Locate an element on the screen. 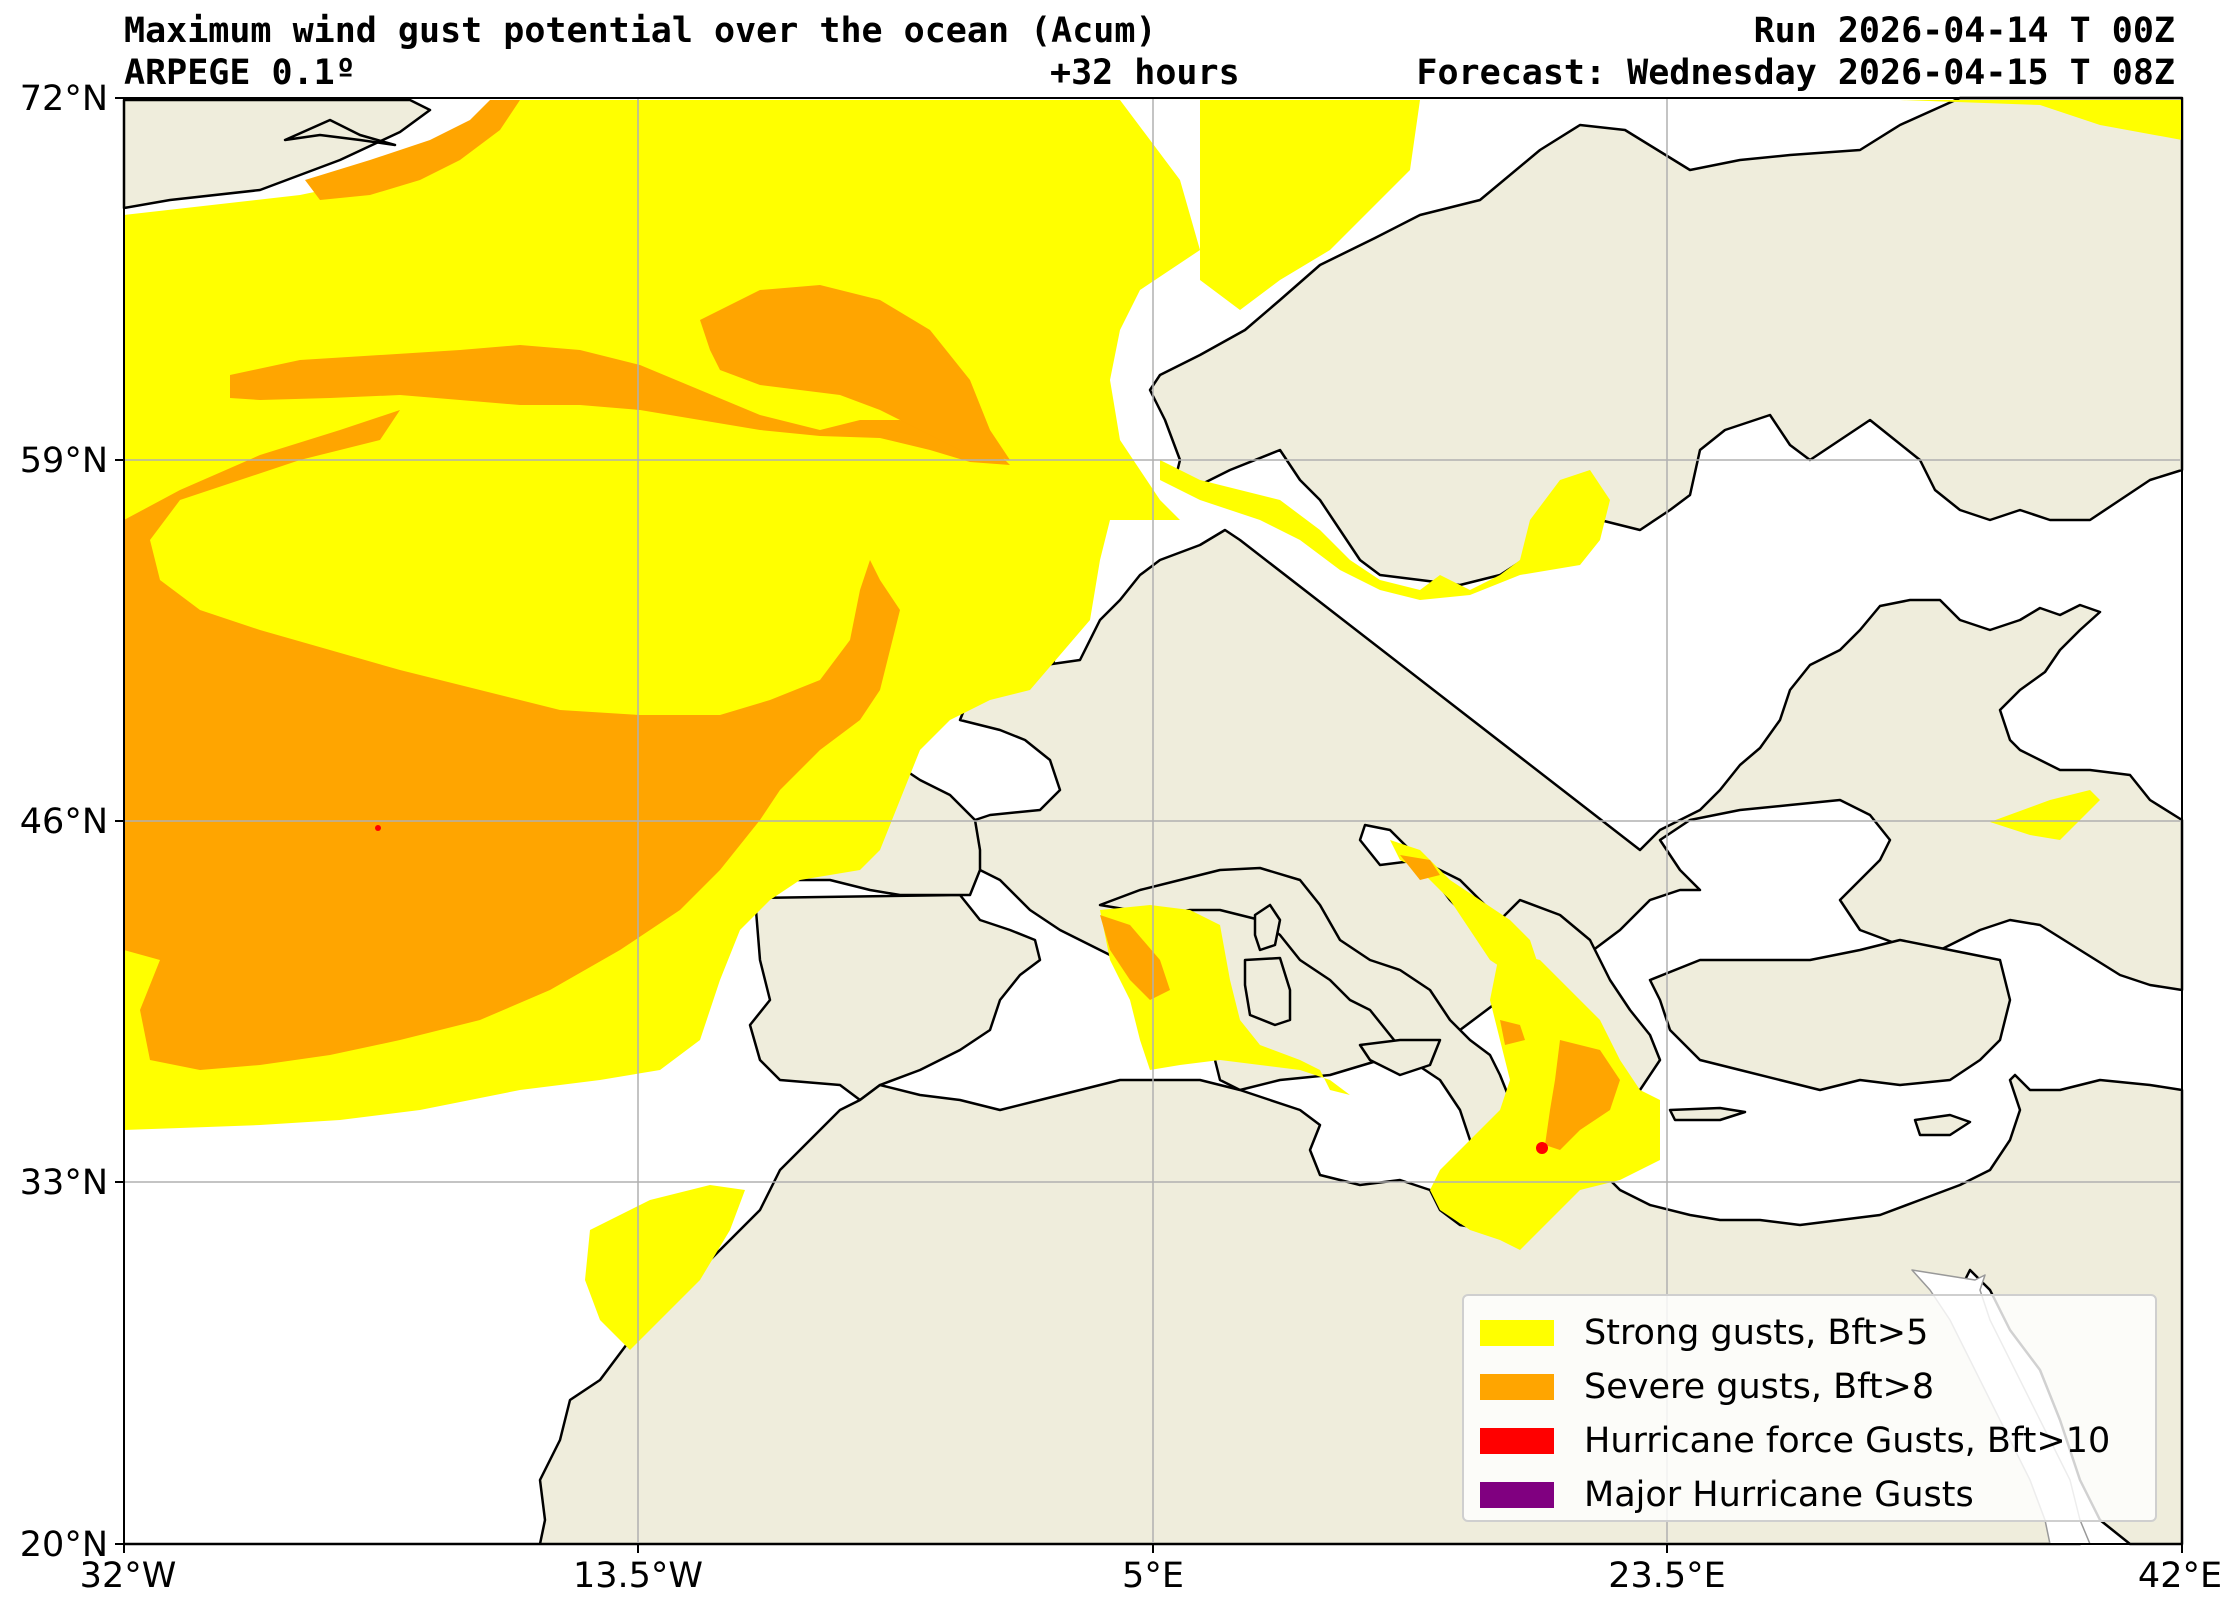  strong-gust-canary is located at coordinates (665, 1267).